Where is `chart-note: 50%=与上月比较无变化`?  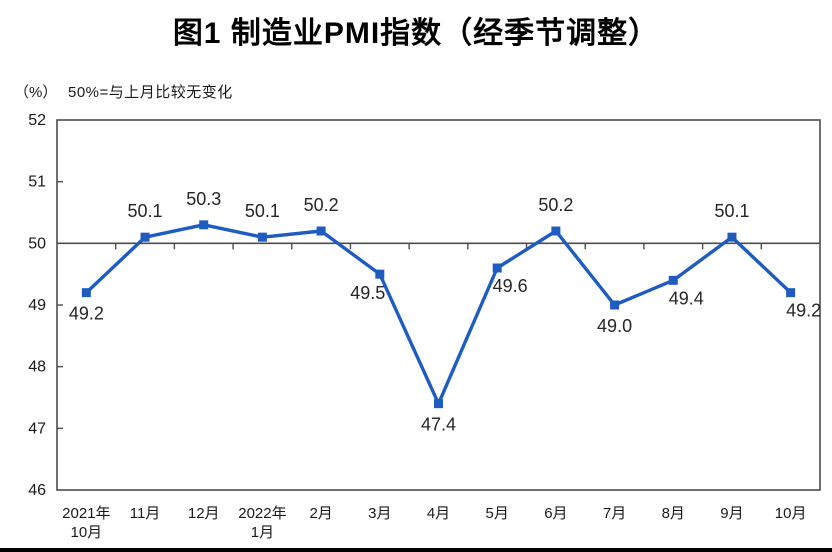 chart-note: 50%=与上月比较无变化 is located at coordinates (150, 92).